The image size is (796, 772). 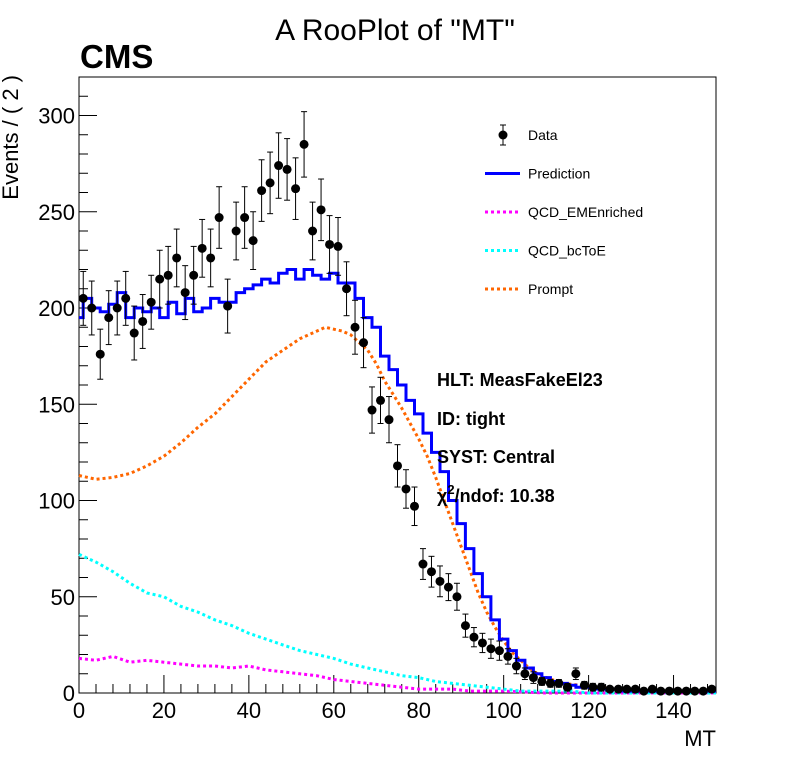 I want to click on x-tick-label: 120, so click(x=588, y=710).